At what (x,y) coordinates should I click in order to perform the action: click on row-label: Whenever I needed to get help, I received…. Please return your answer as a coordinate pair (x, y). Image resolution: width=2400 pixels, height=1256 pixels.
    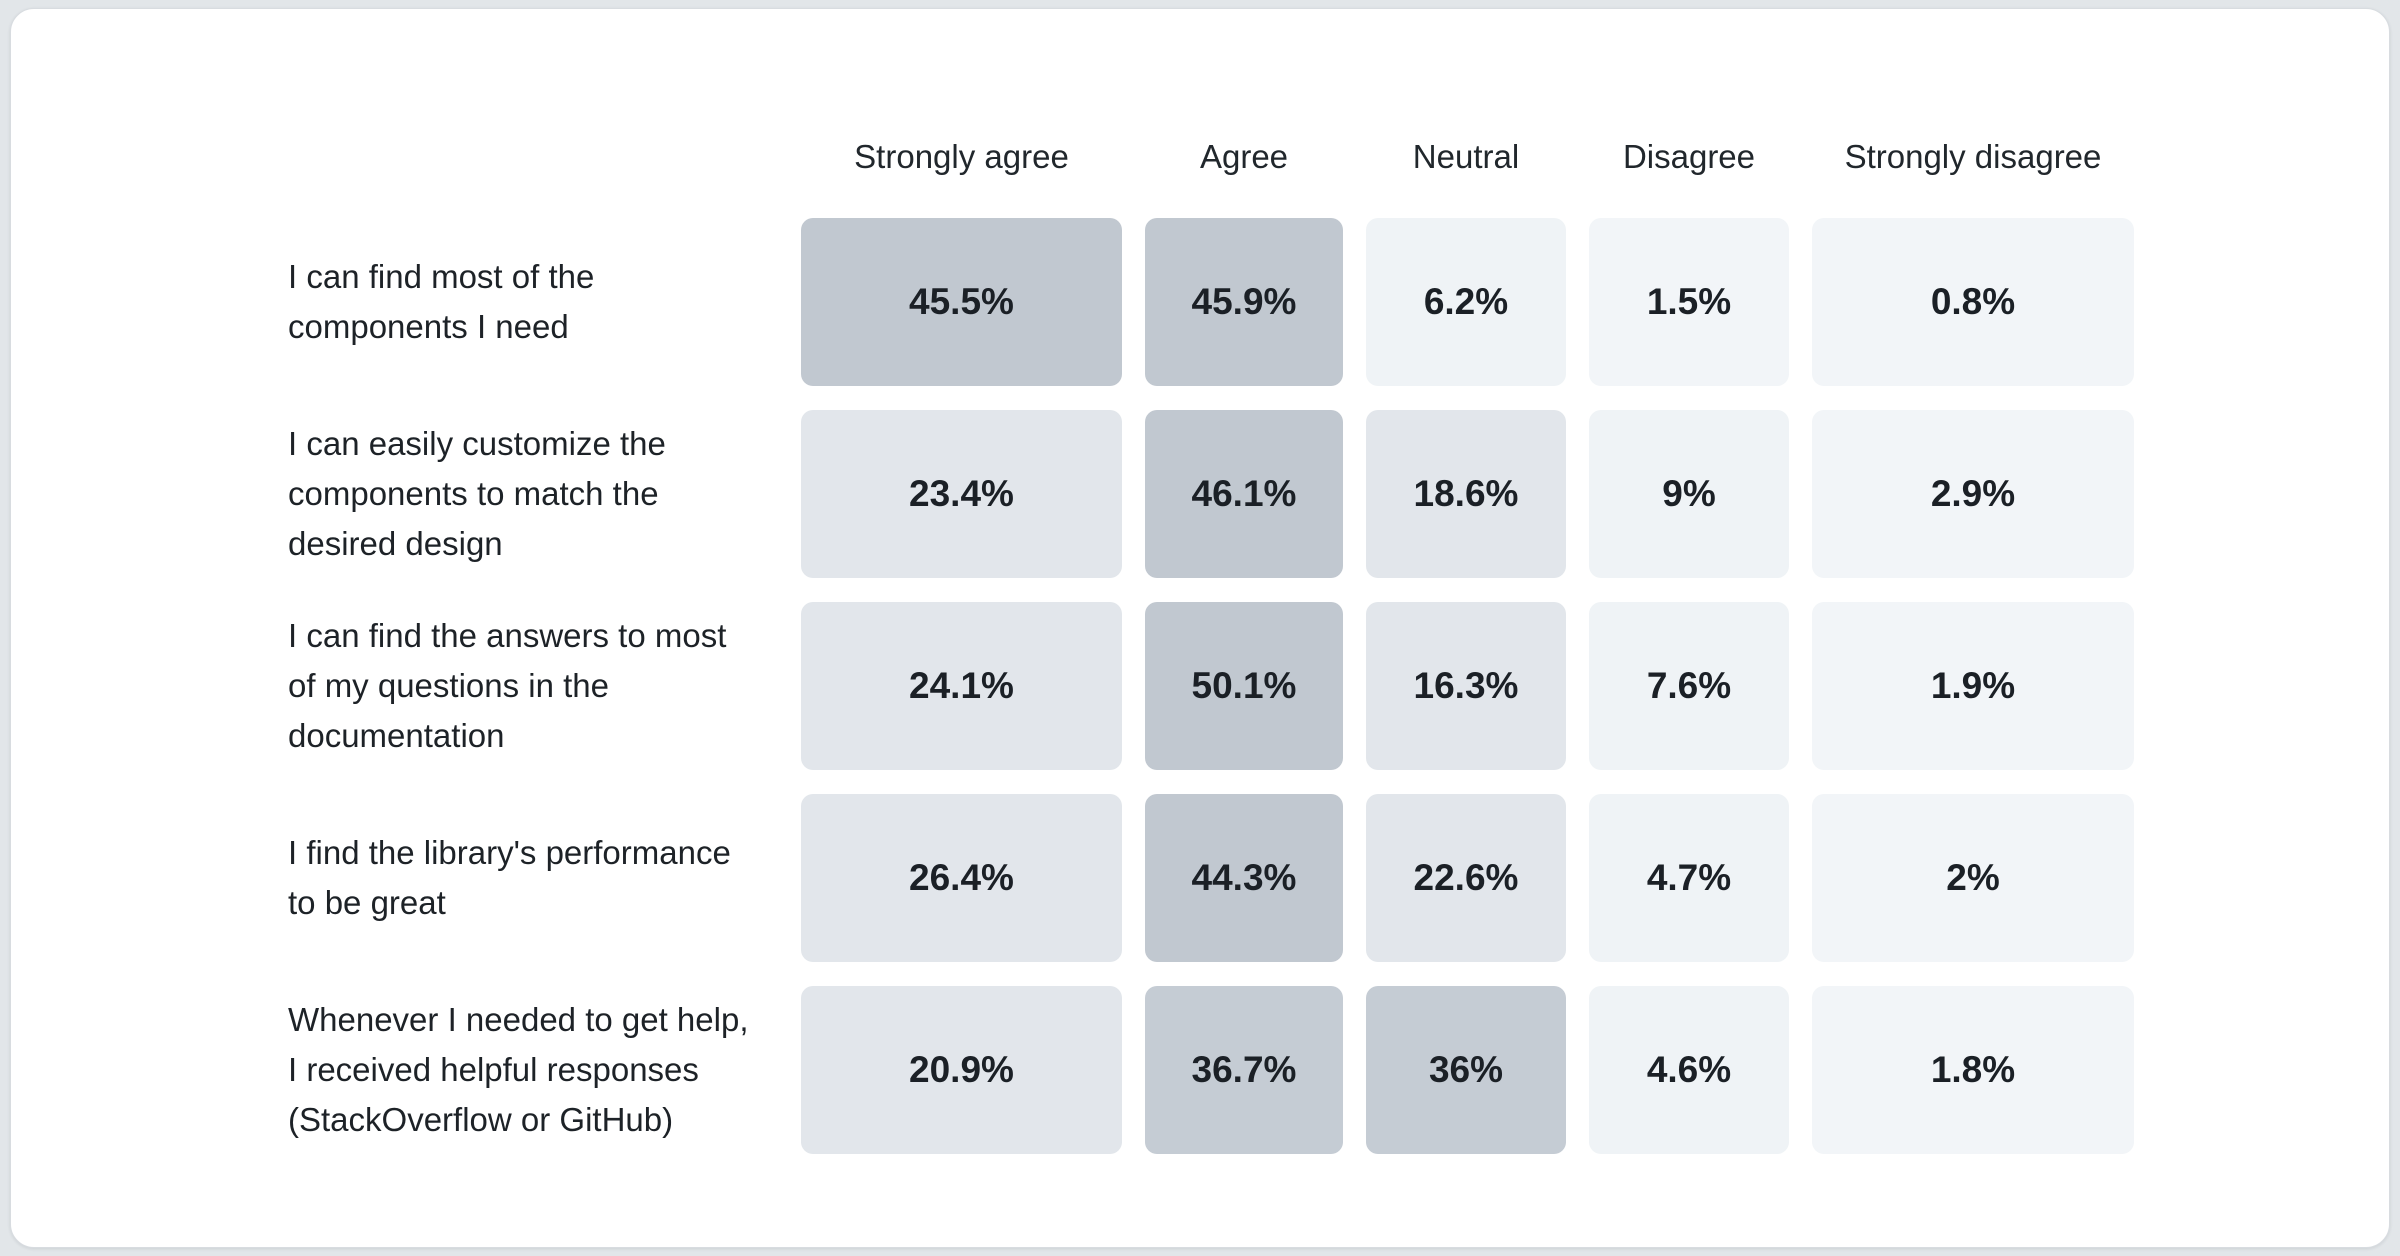
    Looking at the image, I should click on (533, 1070).